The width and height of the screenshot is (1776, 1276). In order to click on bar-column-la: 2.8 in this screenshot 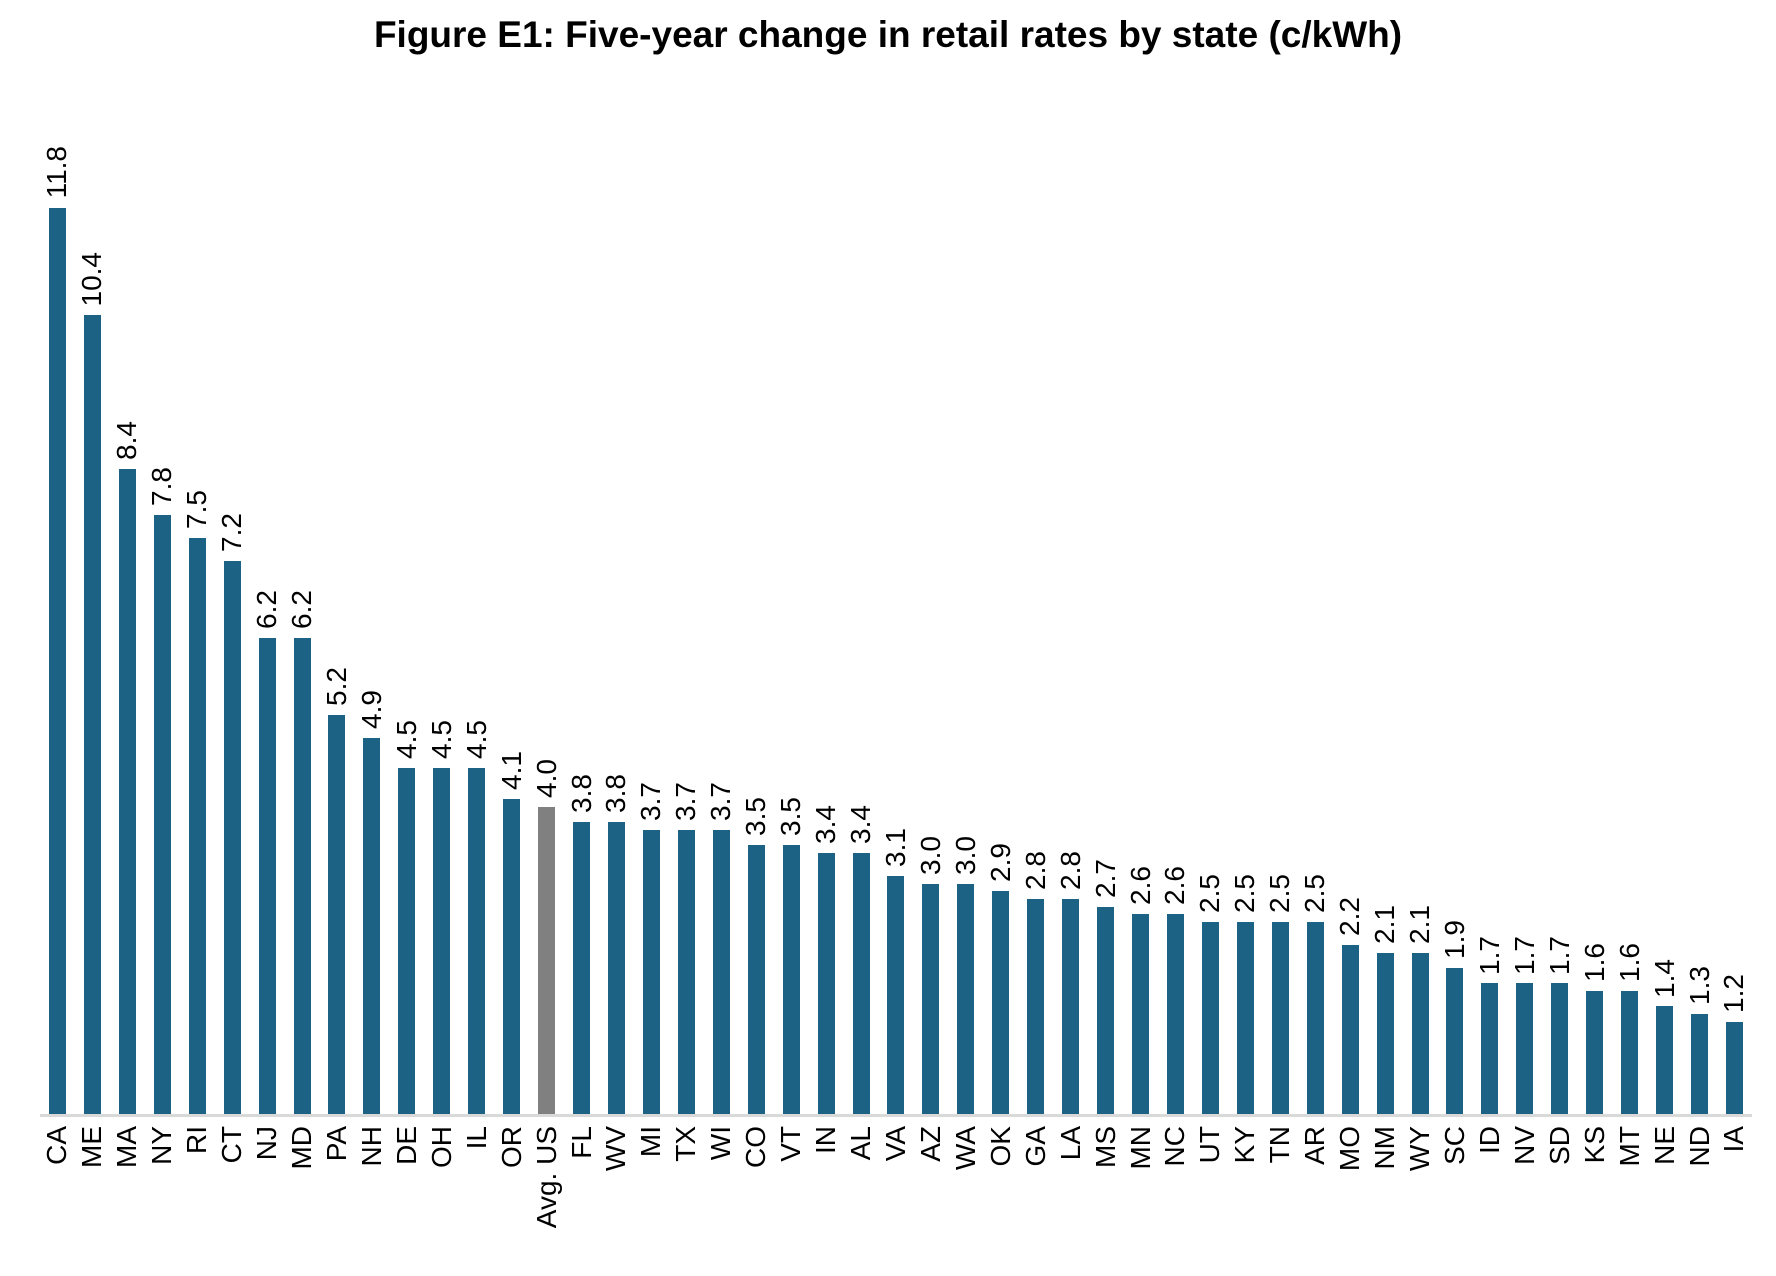, I will do `click(1070, 604)`.